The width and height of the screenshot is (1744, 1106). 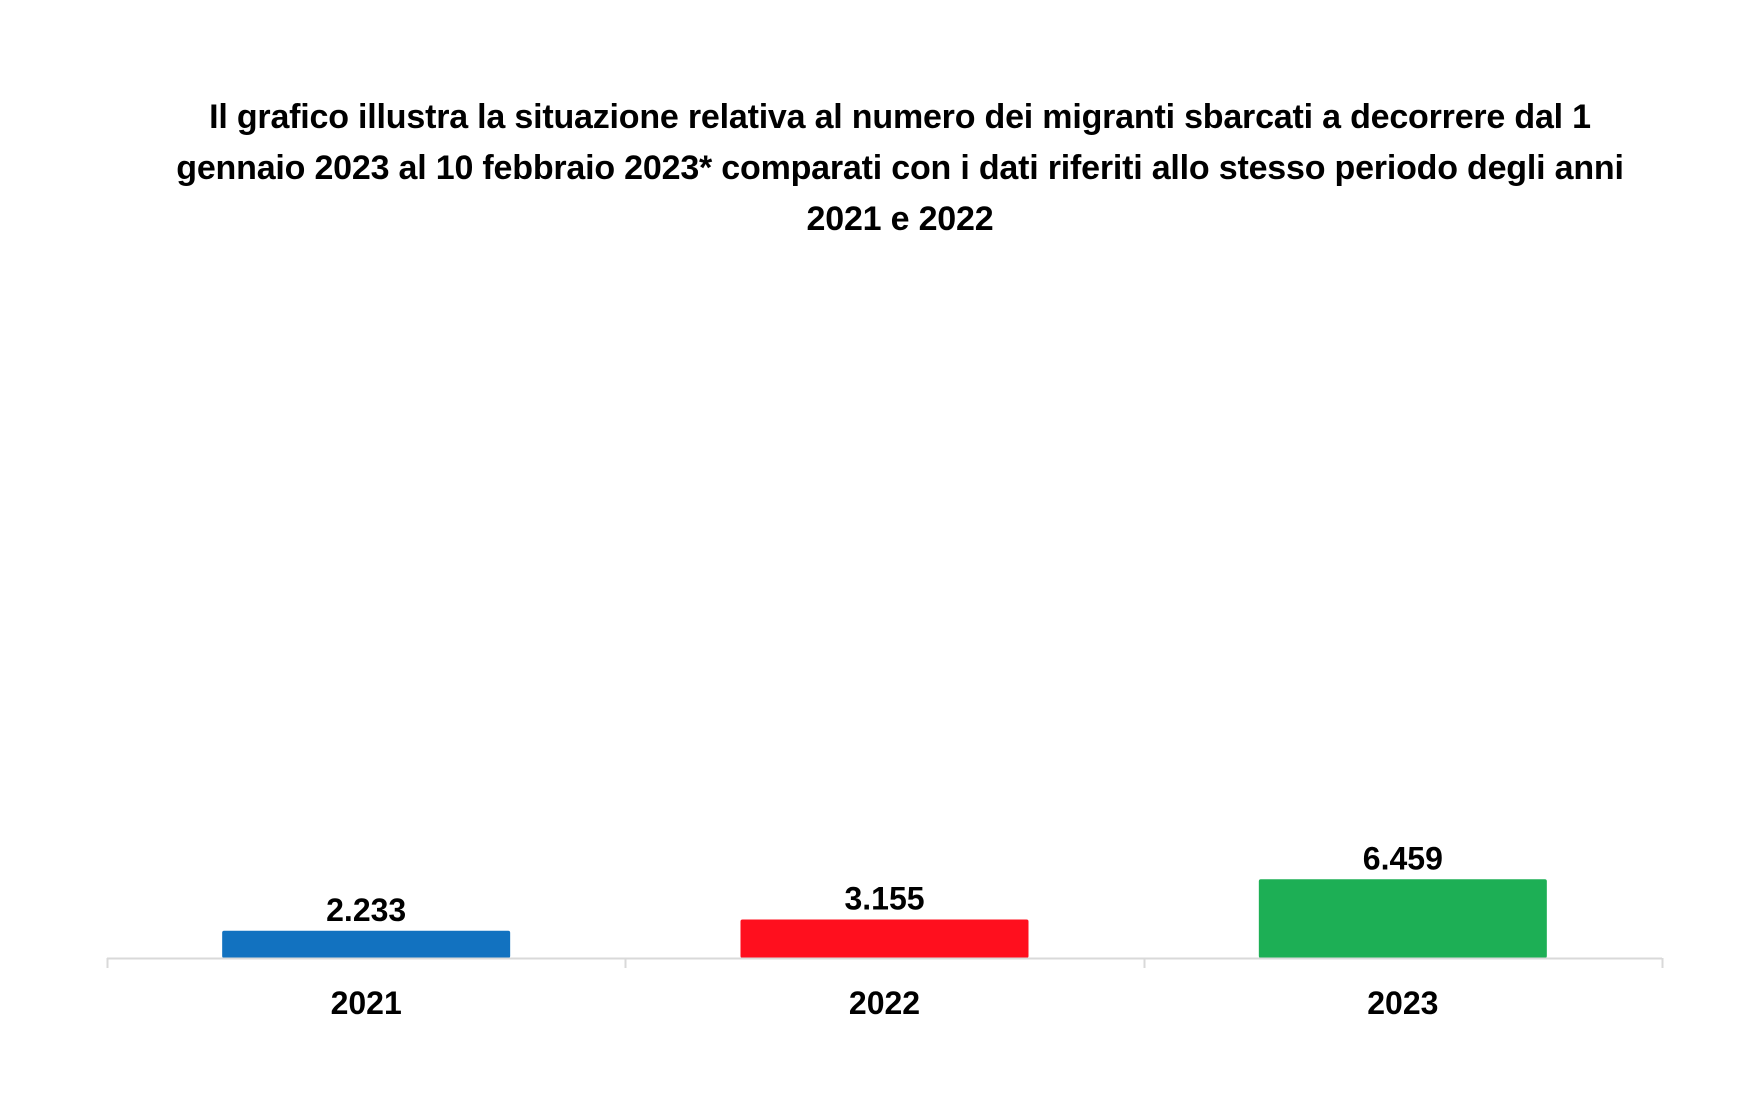 What do you see at coordinates (884, 938) in the screenshot?
I see `bar-2022` at bounding box center [884, 938].